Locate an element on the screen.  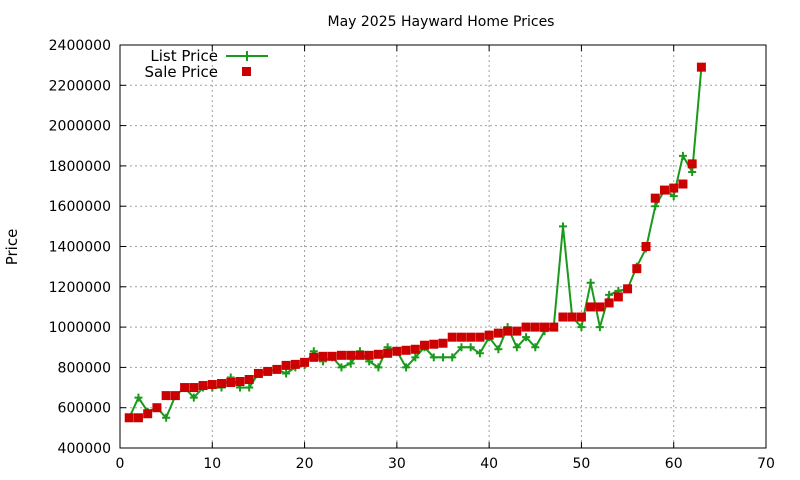
y-tick-label: 2400000 is located at coordinates (80, 46).